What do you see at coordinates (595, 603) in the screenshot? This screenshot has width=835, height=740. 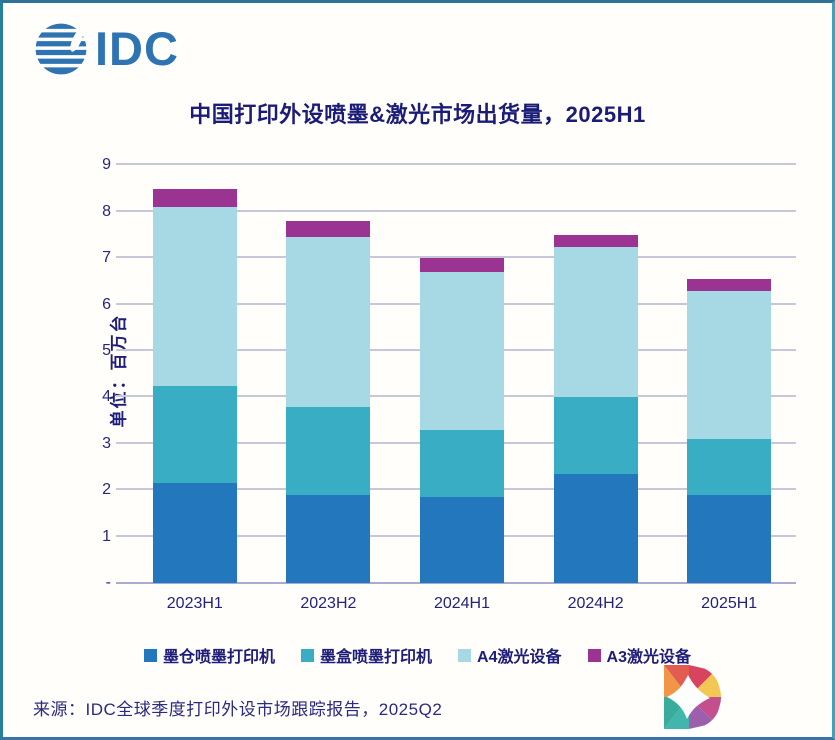 I see `x-tick-label: 2024H2` at bounding box center [595, 603].